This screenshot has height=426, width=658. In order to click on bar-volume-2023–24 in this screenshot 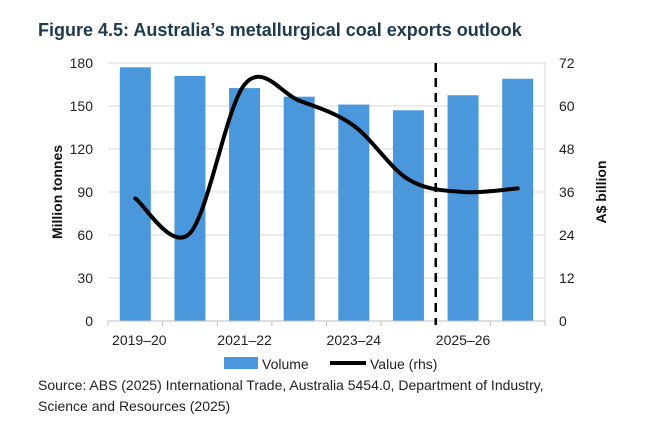, I will do `click(354, 212)`.